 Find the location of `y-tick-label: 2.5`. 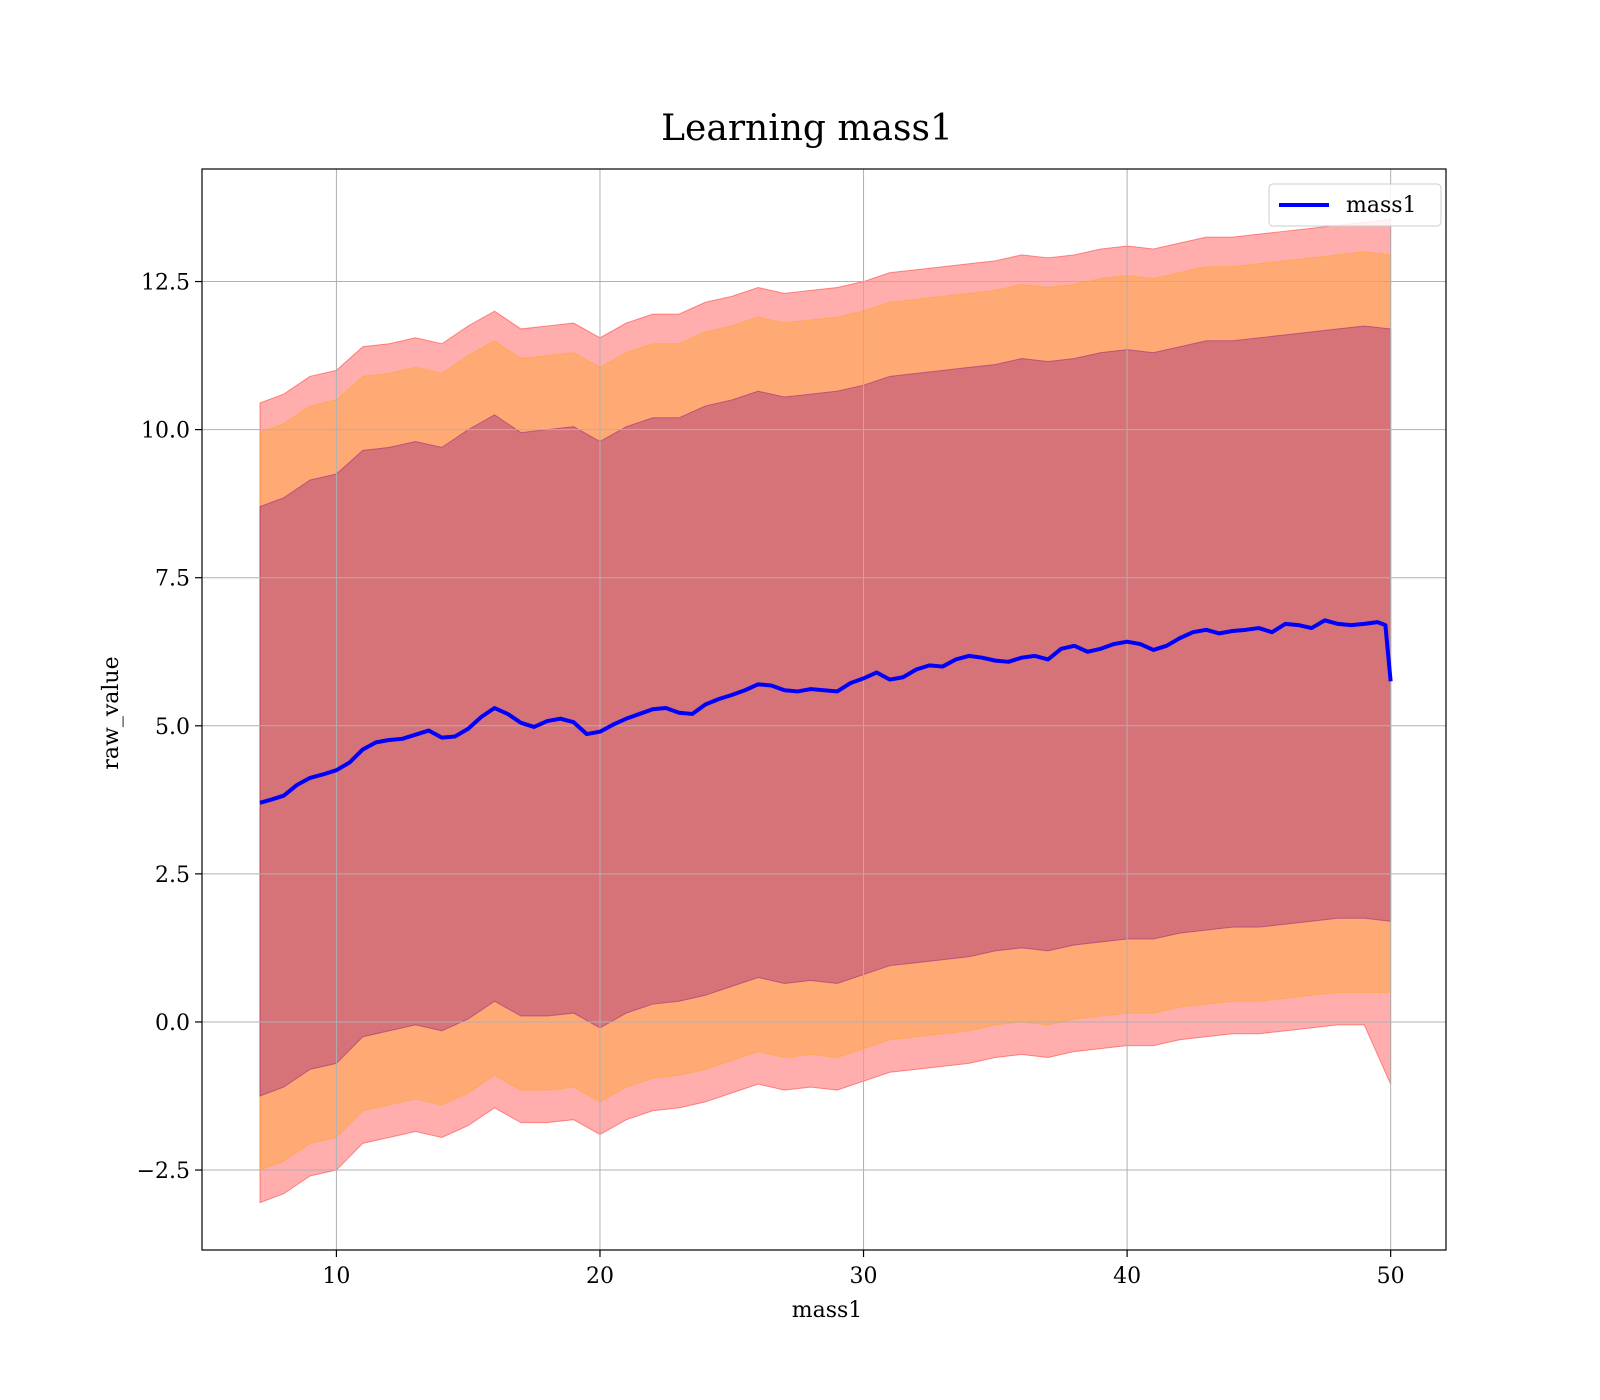

y-tick-label: 2.5 is located at coordinates (172, 875).